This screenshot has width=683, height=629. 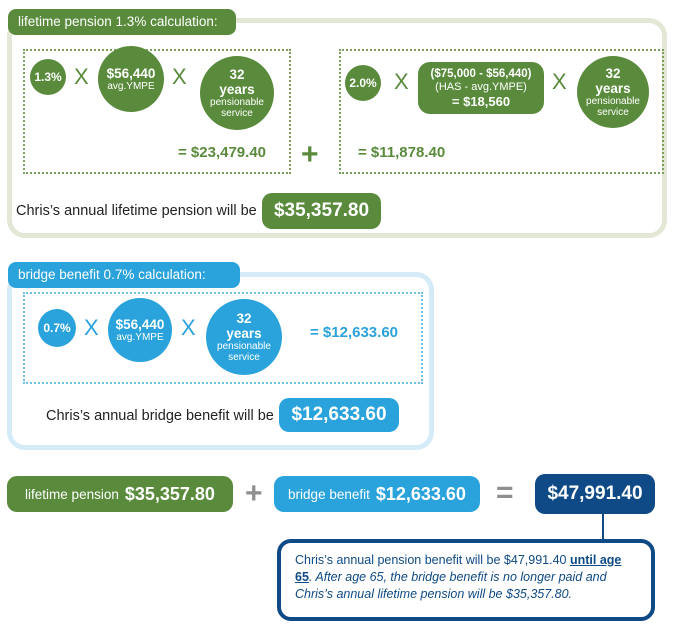 I want to click on connector-line, so click(x=603, y=526).